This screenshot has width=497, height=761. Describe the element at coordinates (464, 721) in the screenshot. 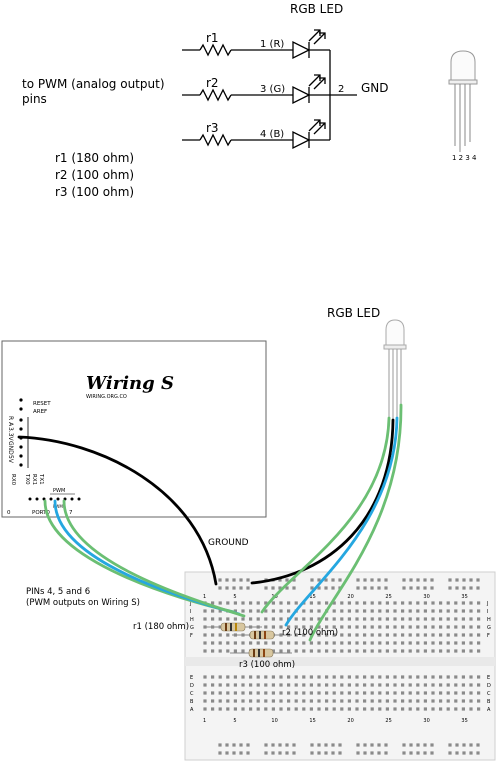

I see `breadboard-column-number: 35` at that location.